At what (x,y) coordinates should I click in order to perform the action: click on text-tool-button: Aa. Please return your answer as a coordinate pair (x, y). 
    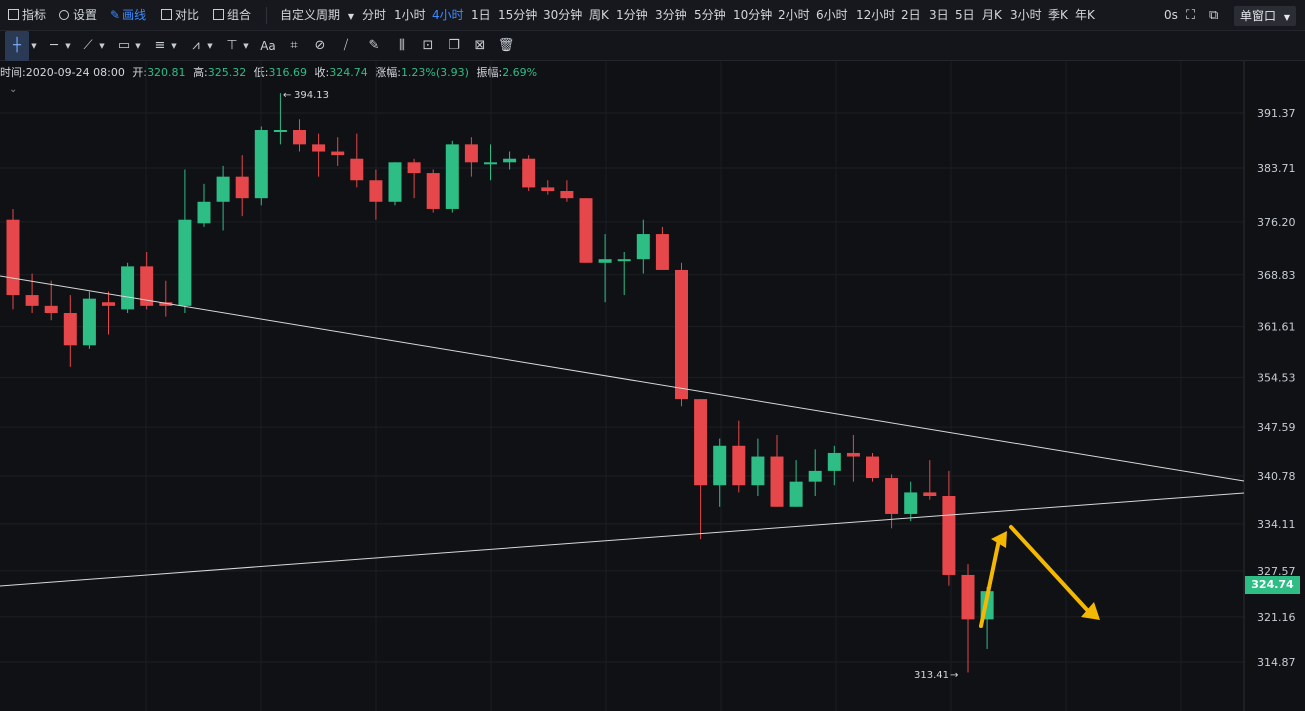
    Looking at the image, I should click on (268, 46).